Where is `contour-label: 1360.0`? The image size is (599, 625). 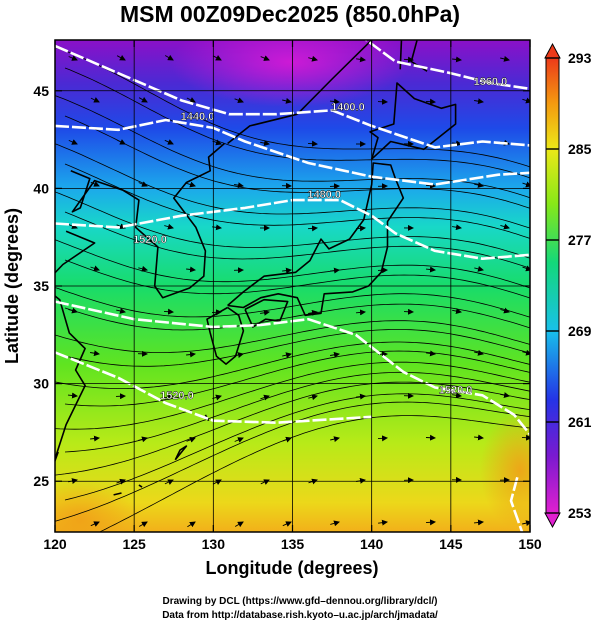
contour-label: 1360.0 is located at coordinates (491, 82).